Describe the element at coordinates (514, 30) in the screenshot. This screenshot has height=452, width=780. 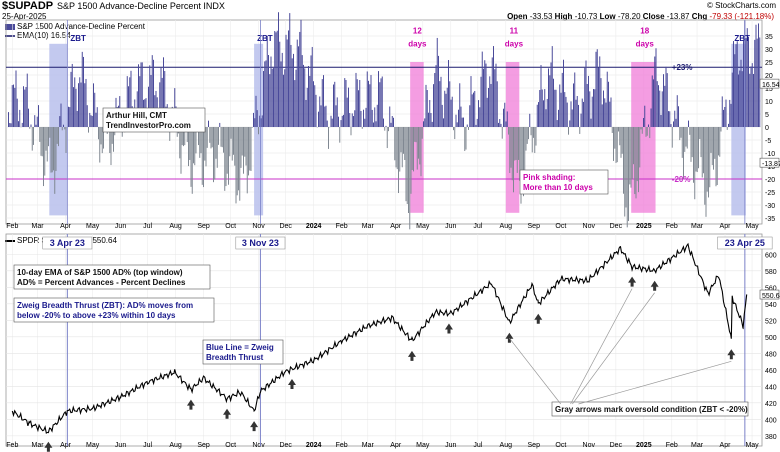
I see `pink-day-count: 11` at that location.